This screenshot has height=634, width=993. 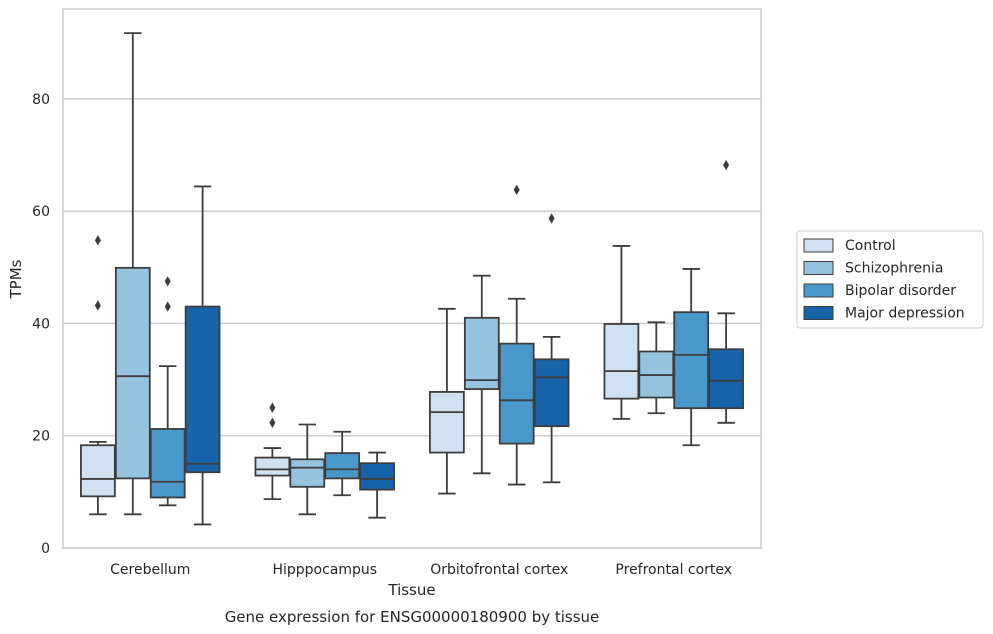 I want to click on y-axis-label: TPMs, so click(x=16, y=279).